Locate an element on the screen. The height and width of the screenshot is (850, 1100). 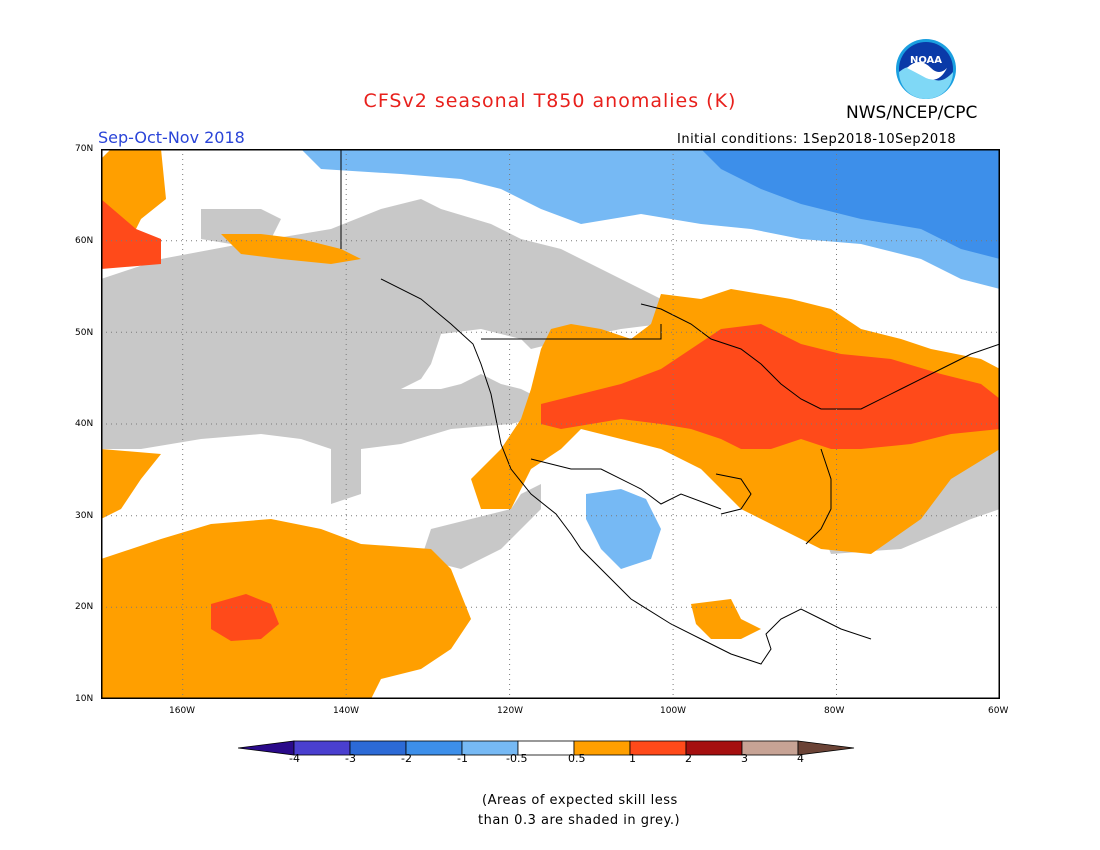
legend-label: -2 is located at coordinates (406, 758).